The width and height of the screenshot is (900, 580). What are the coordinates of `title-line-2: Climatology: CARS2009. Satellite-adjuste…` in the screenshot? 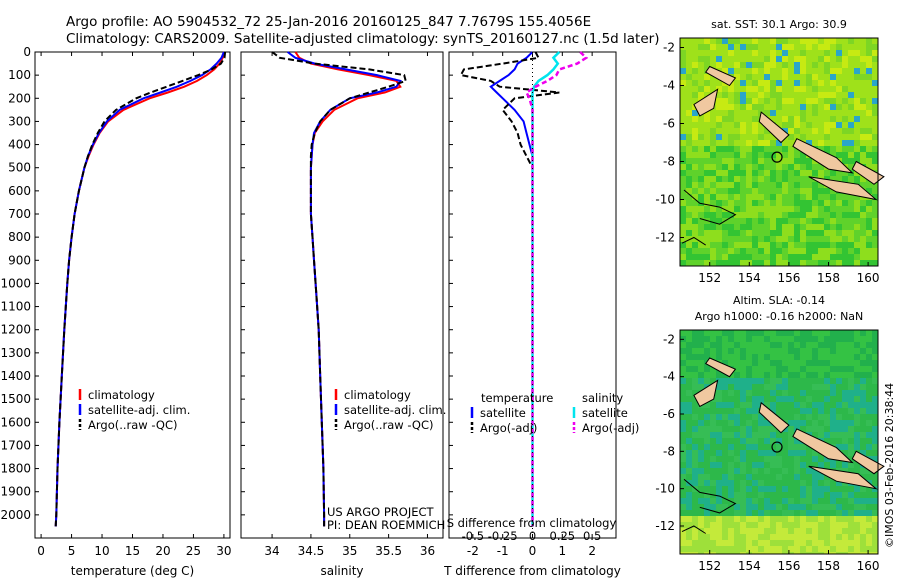 It's located at (363, 39).